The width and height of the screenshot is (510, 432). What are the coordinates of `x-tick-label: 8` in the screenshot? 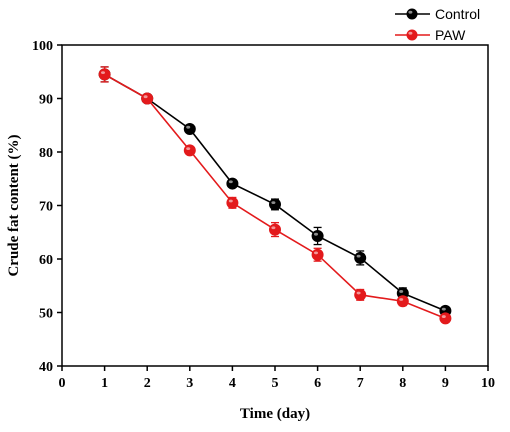 It's located at (402, 383).